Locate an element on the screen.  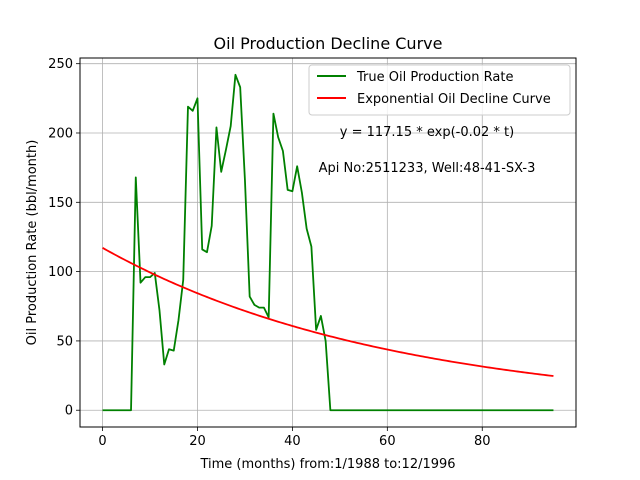
x-tick-label: 20 is located at coordinates (197, 441).